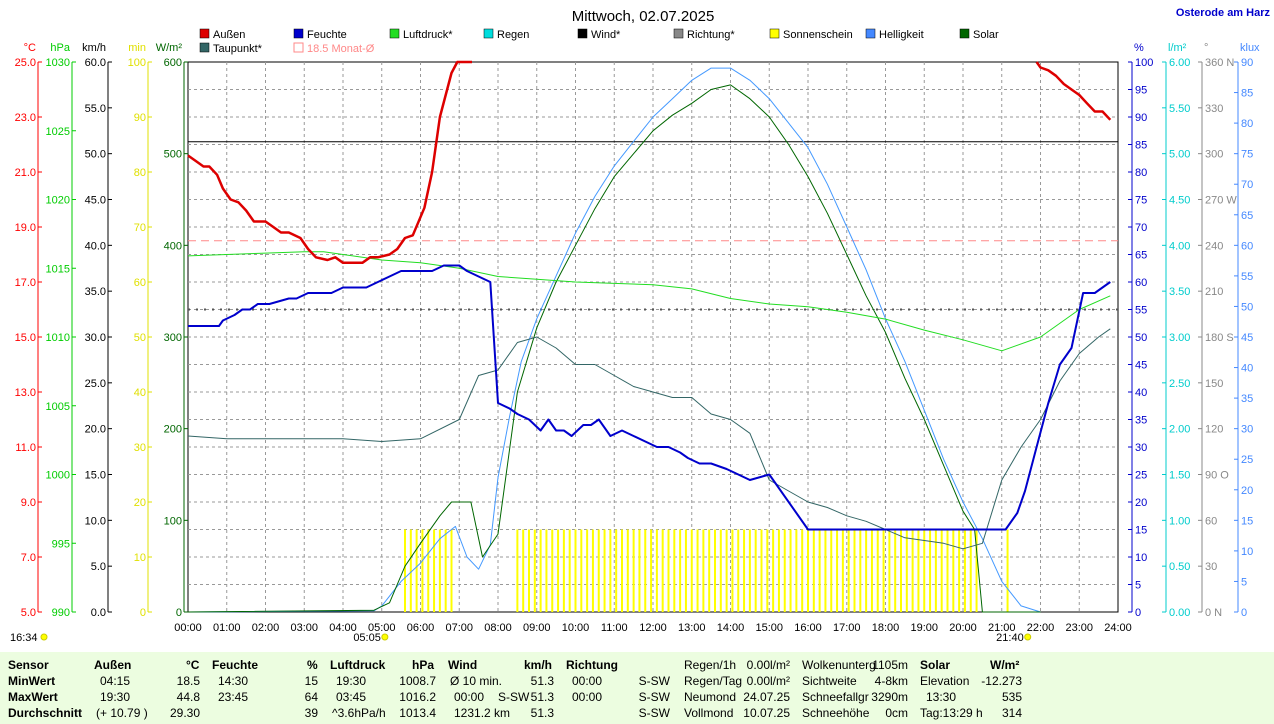 Image resolution: width=1274 pixels, height=724 pixels. Describe the element at coordinates (1221, 201) in the screenshot. I see `right-axis-label: 270 W` at that location.